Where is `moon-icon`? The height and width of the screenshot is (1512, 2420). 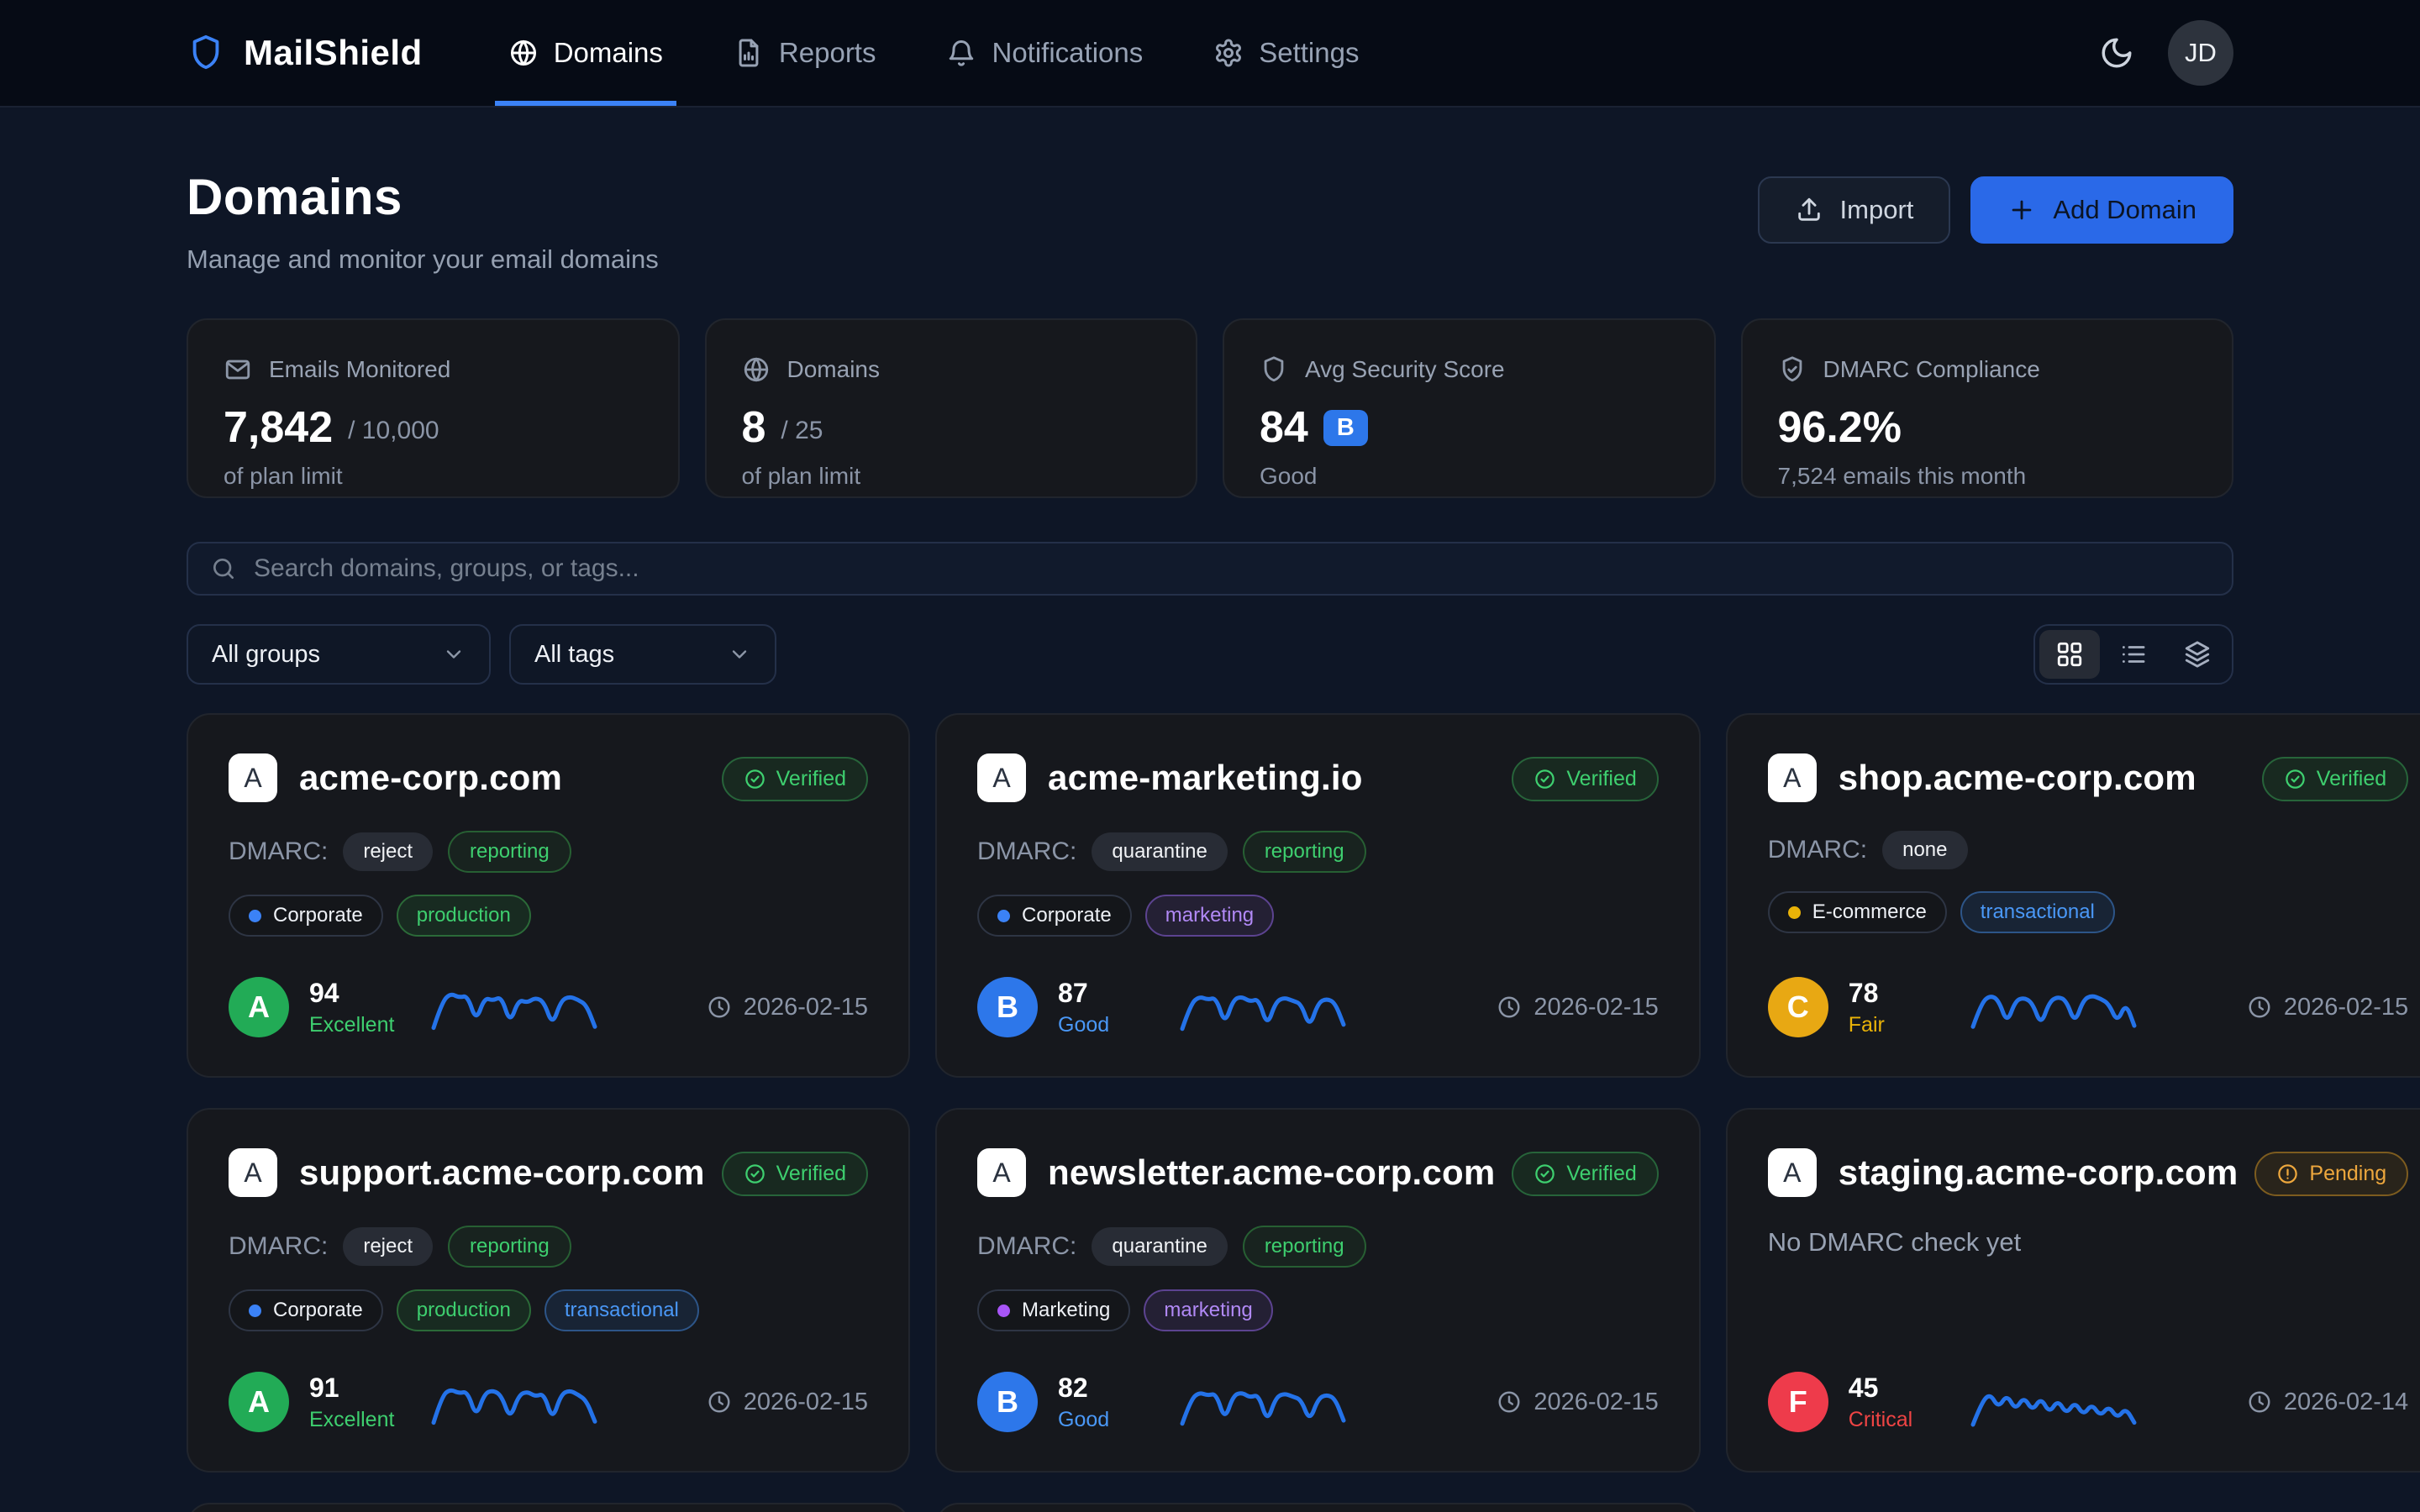 moon-icon is located at coordinates (2116, 53).